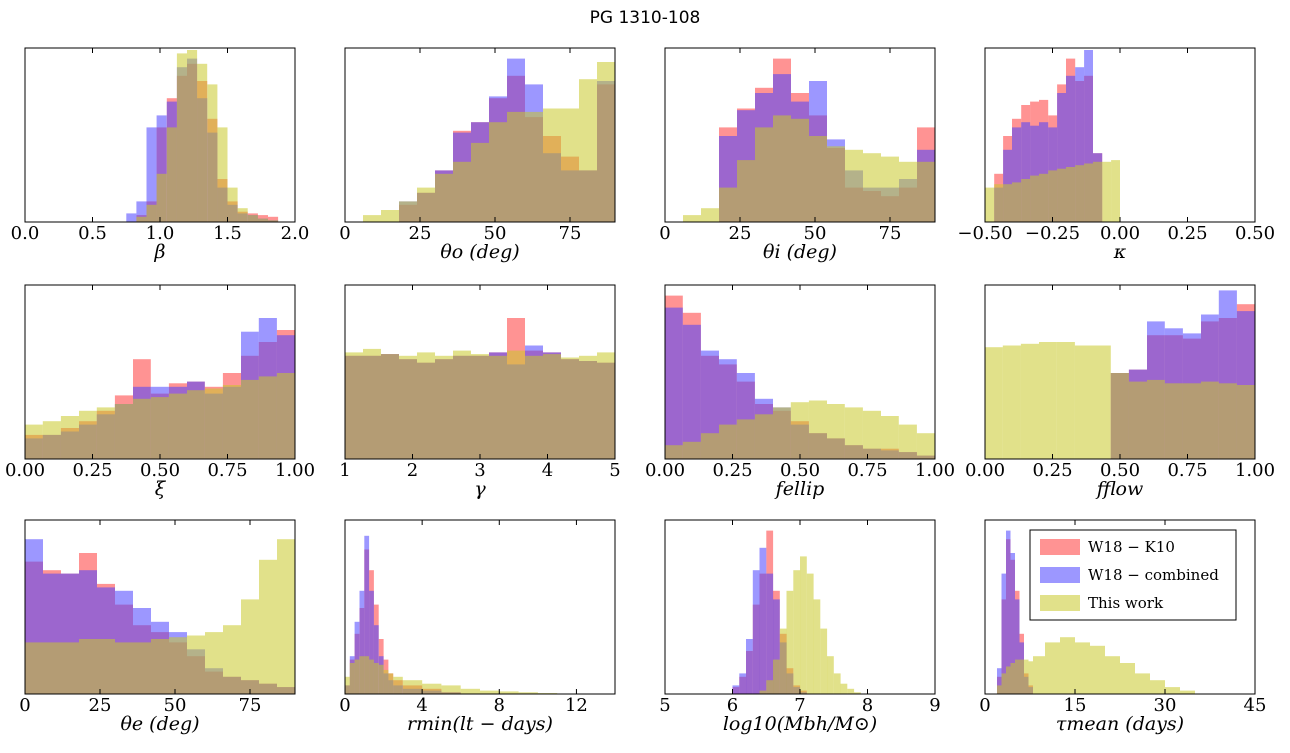 The height and width of the screenshot is (753, 1290). Describe the element at coordinates (344, 705) in the screenshot. I see `x-tick-label: 0` at that location.